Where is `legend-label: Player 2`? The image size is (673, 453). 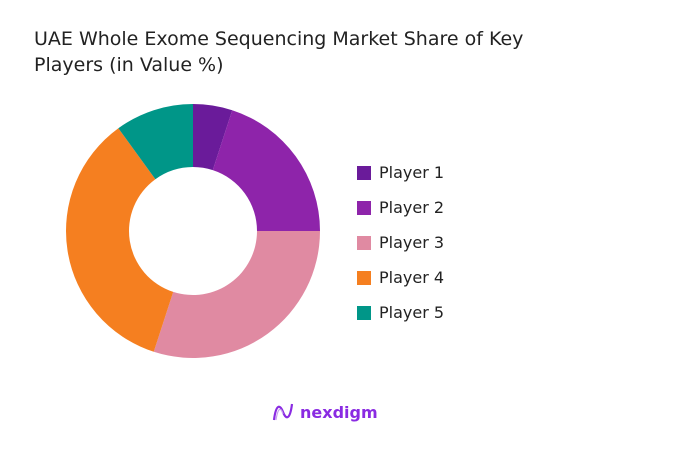 legend-label: Player 2 is located at coordinates (412, 207).